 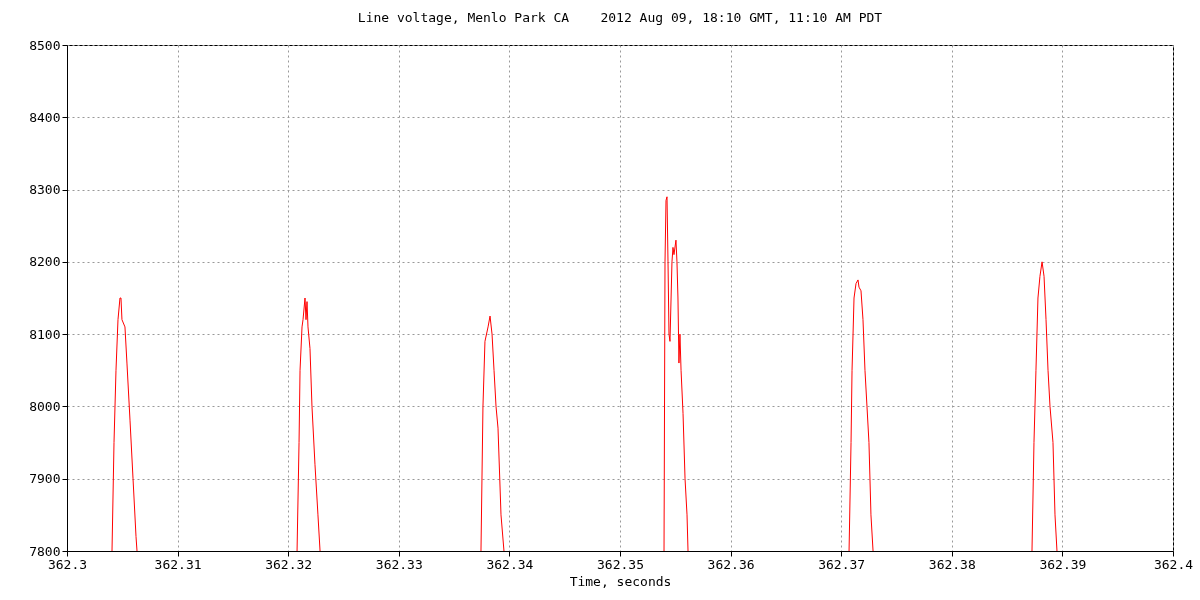 I want to click on y-tick-label: 8500, so click(x=45, y=45).